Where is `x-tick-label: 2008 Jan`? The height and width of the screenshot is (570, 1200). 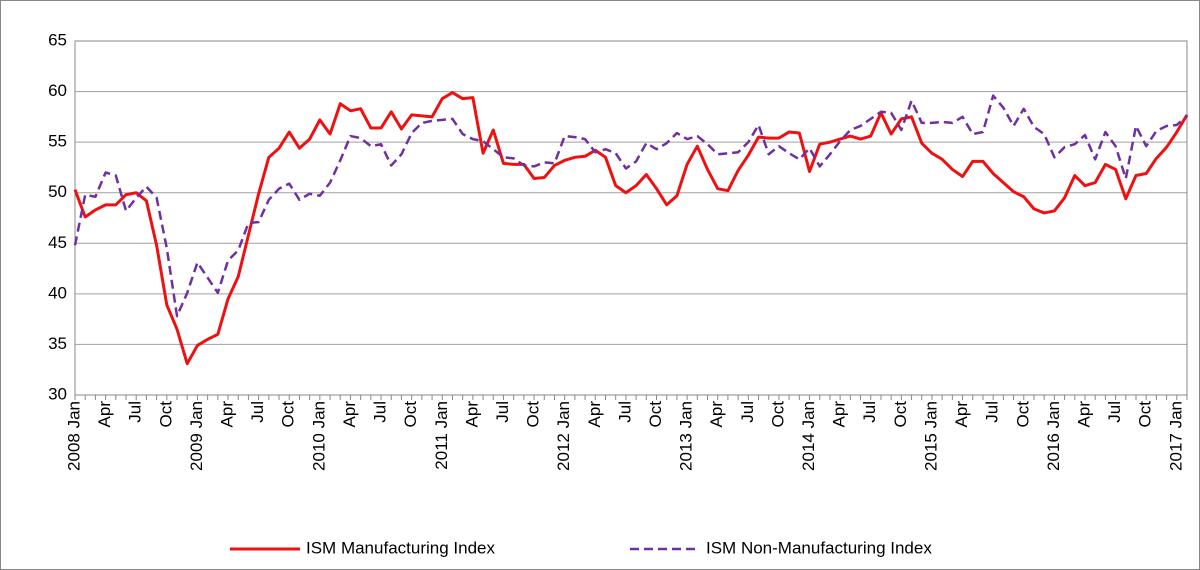
x-tick-label: 2008 Jan is located at coordinates (73, 436).